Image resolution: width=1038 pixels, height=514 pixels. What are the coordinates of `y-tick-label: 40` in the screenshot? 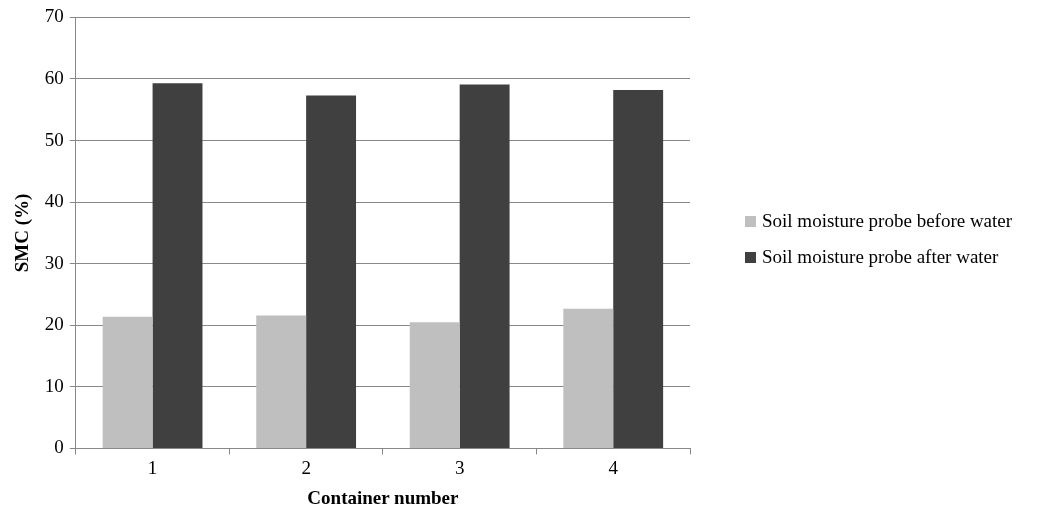 It's located at (54, 201).